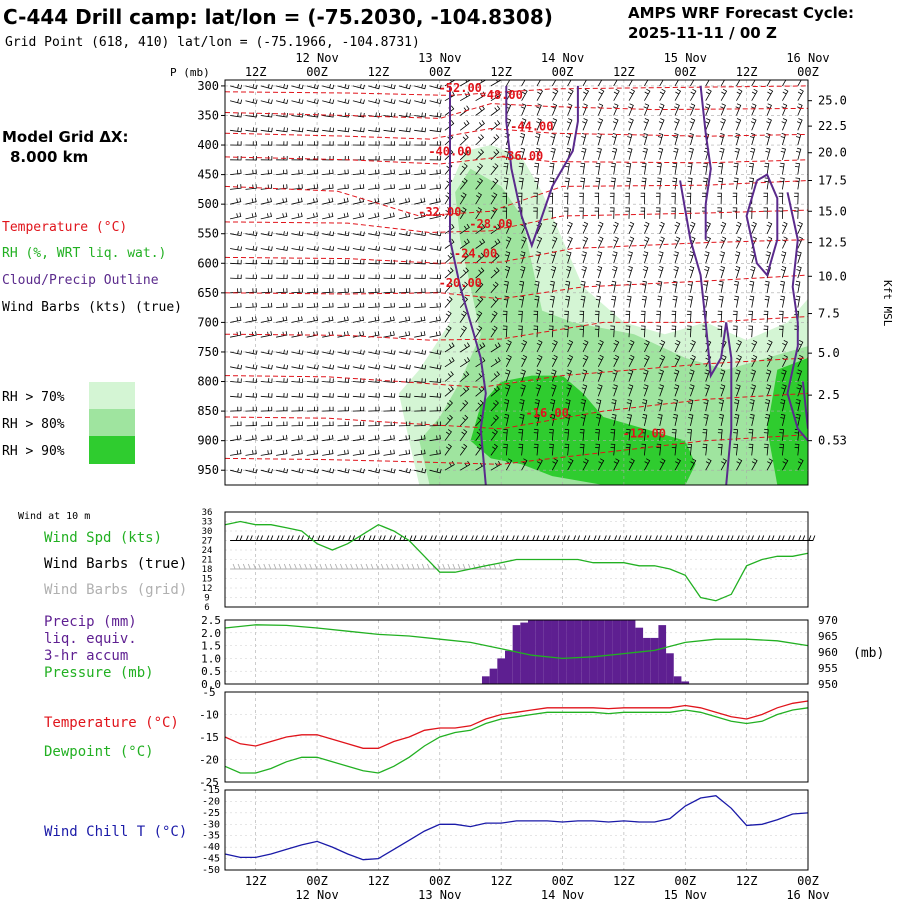 This screenshot has height=904, width=900. Describe the element at coordinates (211, 633) in the screenshot. I see `precip-tick-label: 2.0` at that location.